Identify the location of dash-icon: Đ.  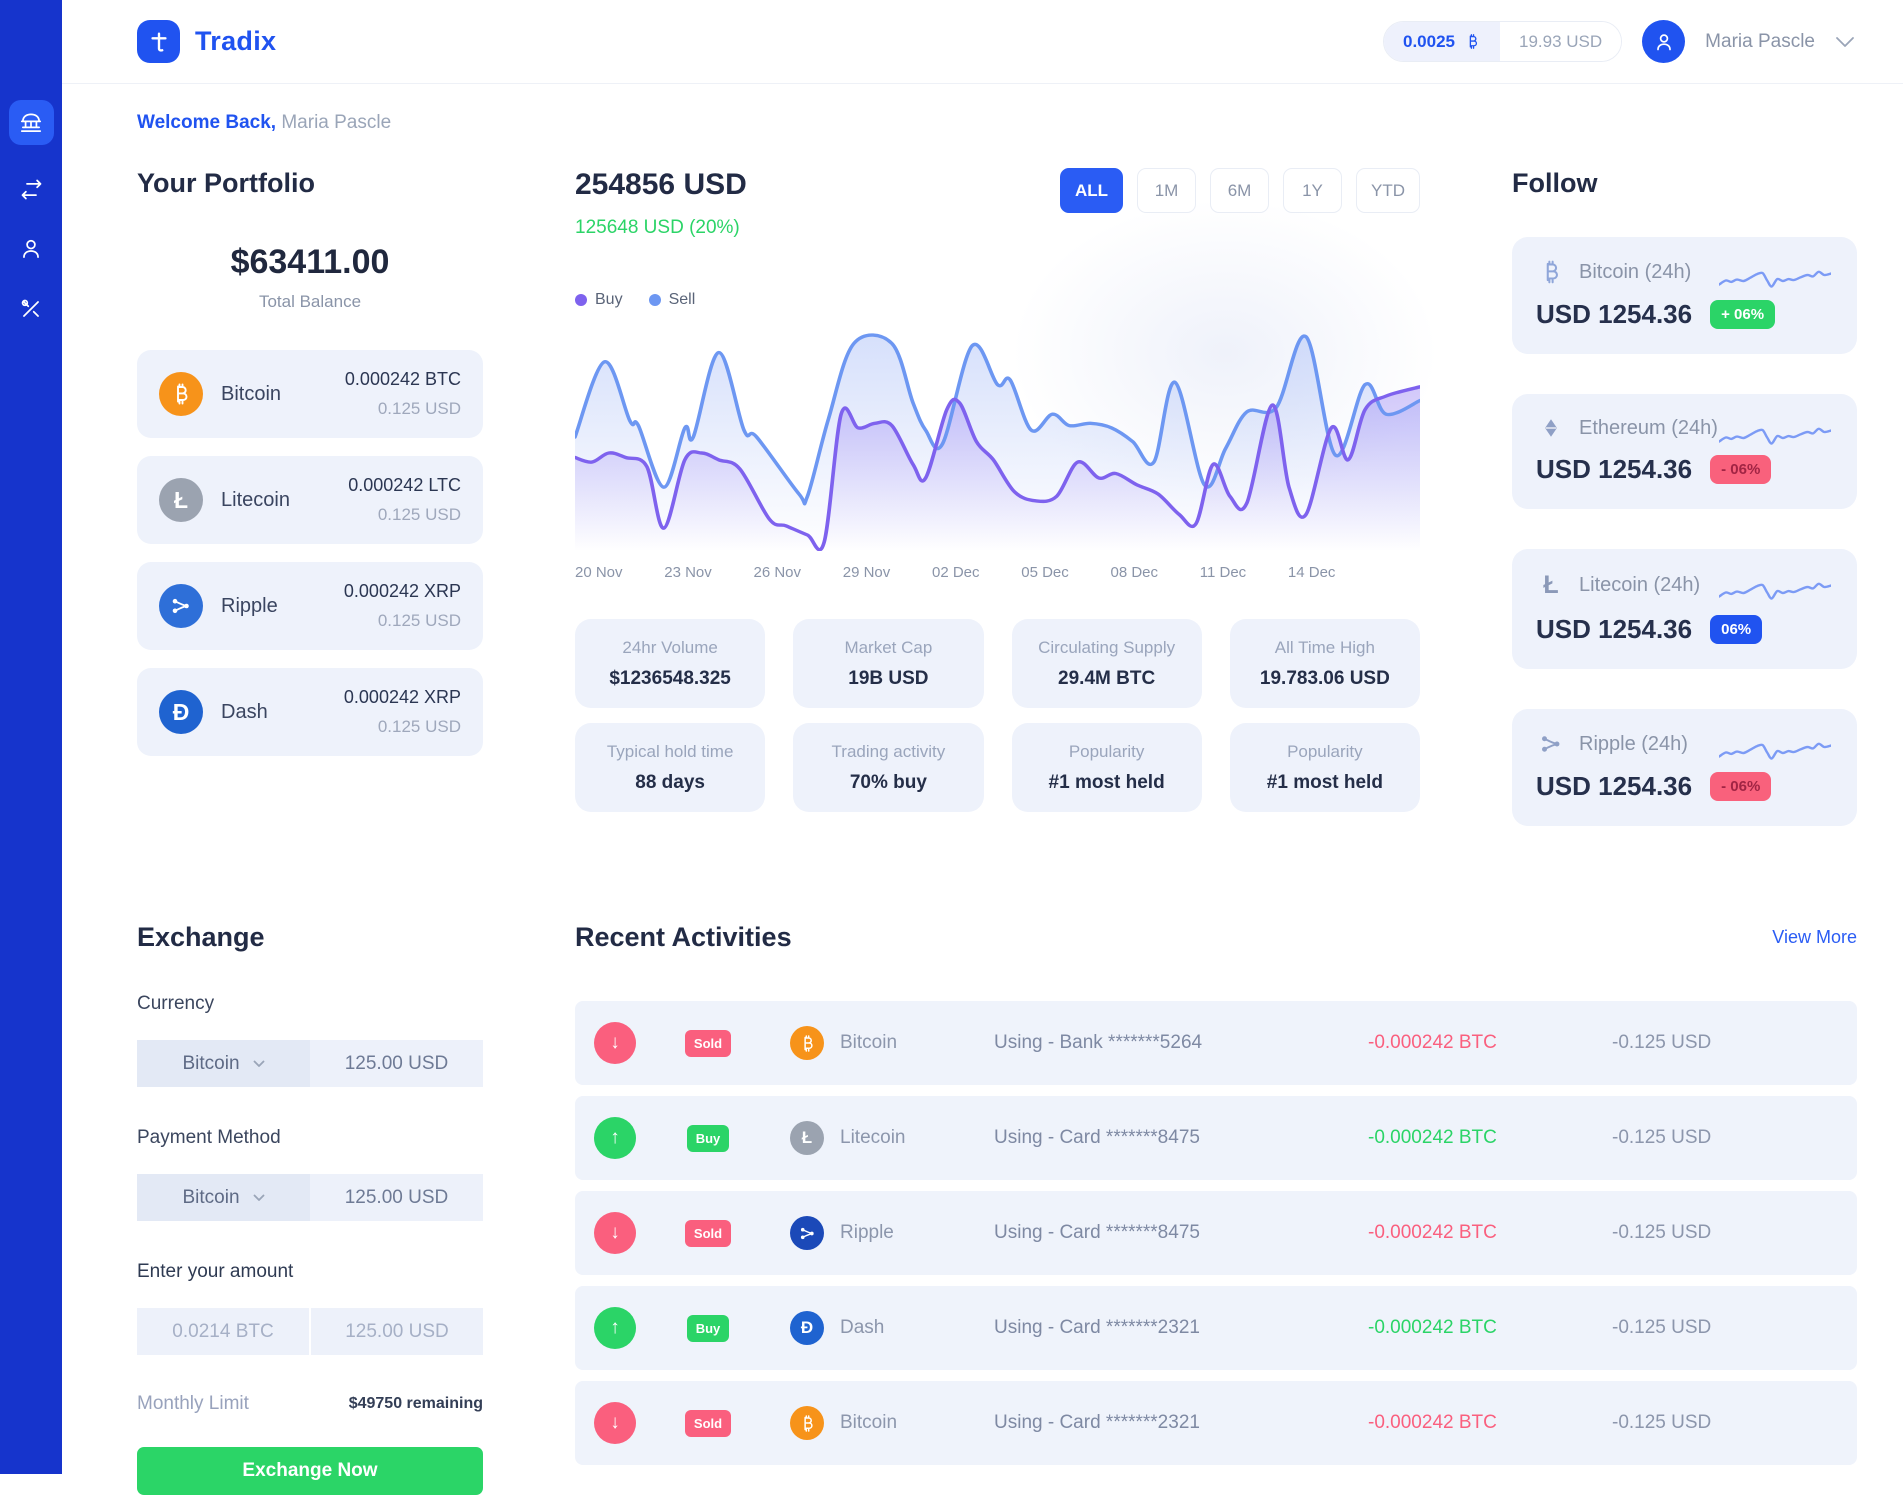
(807, 1328).